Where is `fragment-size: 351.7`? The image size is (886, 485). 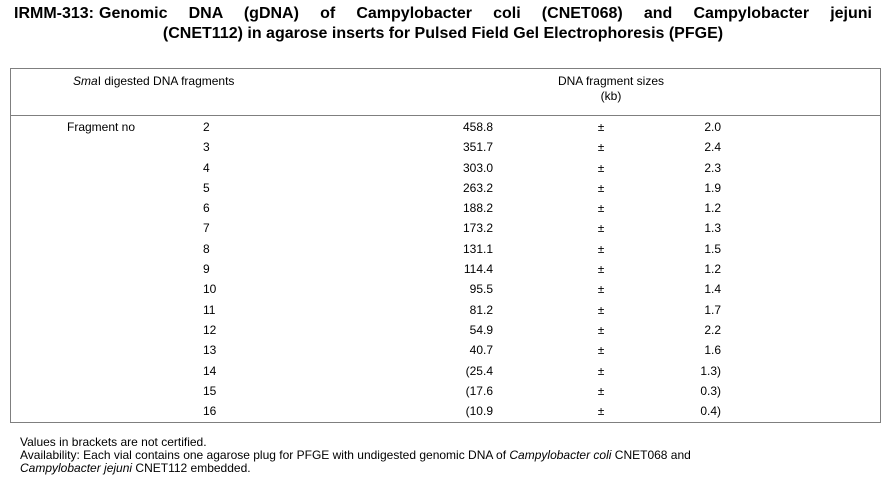
fragment-size: 351.7 is located at coordinates (477, 147).